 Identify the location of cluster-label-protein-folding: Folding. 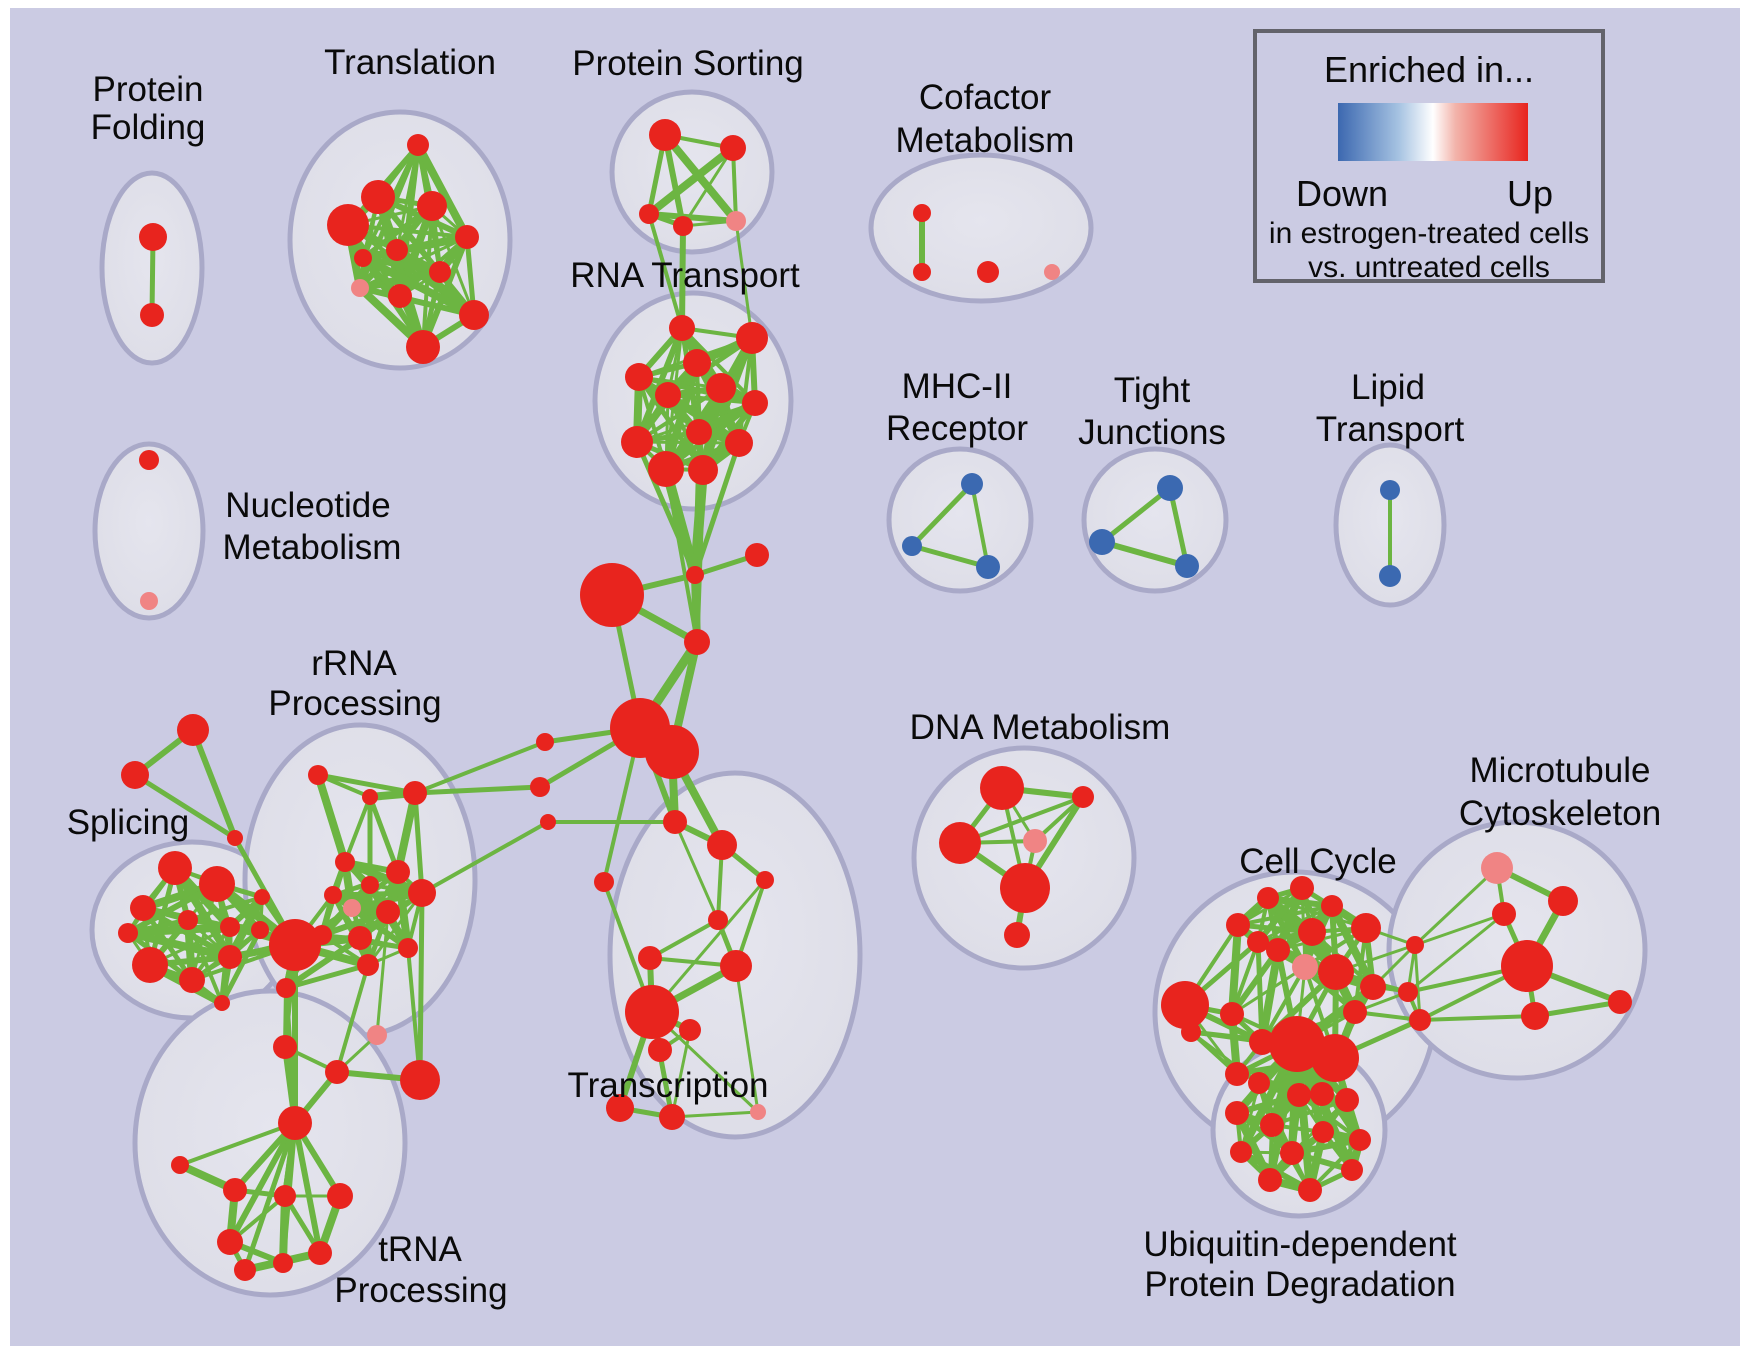
(148, 127).